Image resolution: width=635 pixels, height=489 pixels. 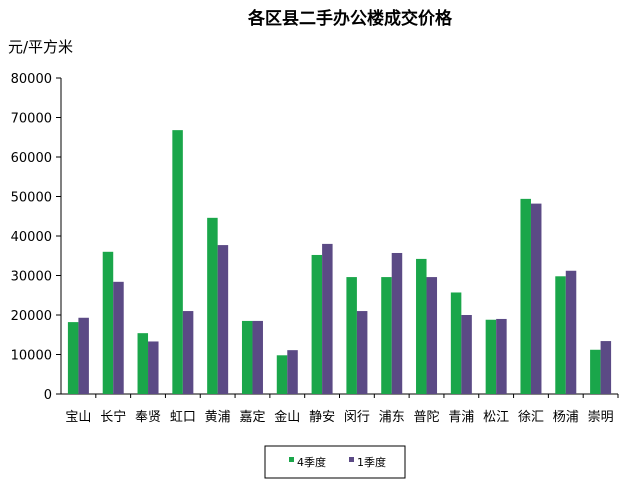 What do you see at coordinates (31, 158) in the screenshot?
I see `y-tick-label: 60000` at bounding box center [31, 158].